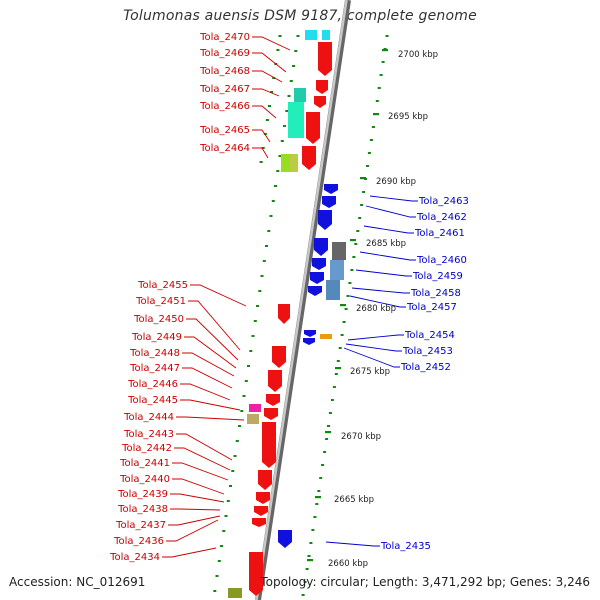 The image size is (600, 600). I want to click on gene-feature-teal, so click(296, 120).